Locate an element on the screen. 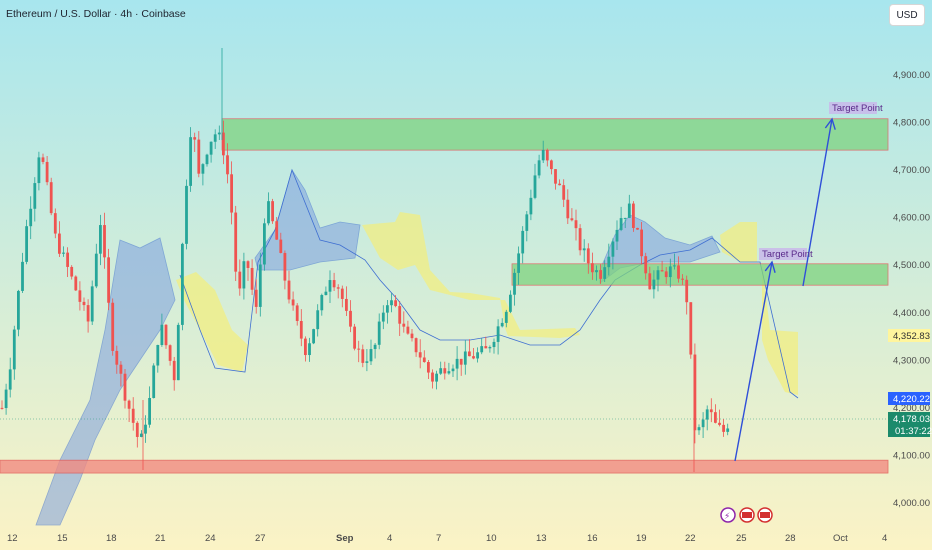 Image resolution: width=932 pixels, height=550 pixels. x-tick-label: 16 is located at coordinates (592, 538).